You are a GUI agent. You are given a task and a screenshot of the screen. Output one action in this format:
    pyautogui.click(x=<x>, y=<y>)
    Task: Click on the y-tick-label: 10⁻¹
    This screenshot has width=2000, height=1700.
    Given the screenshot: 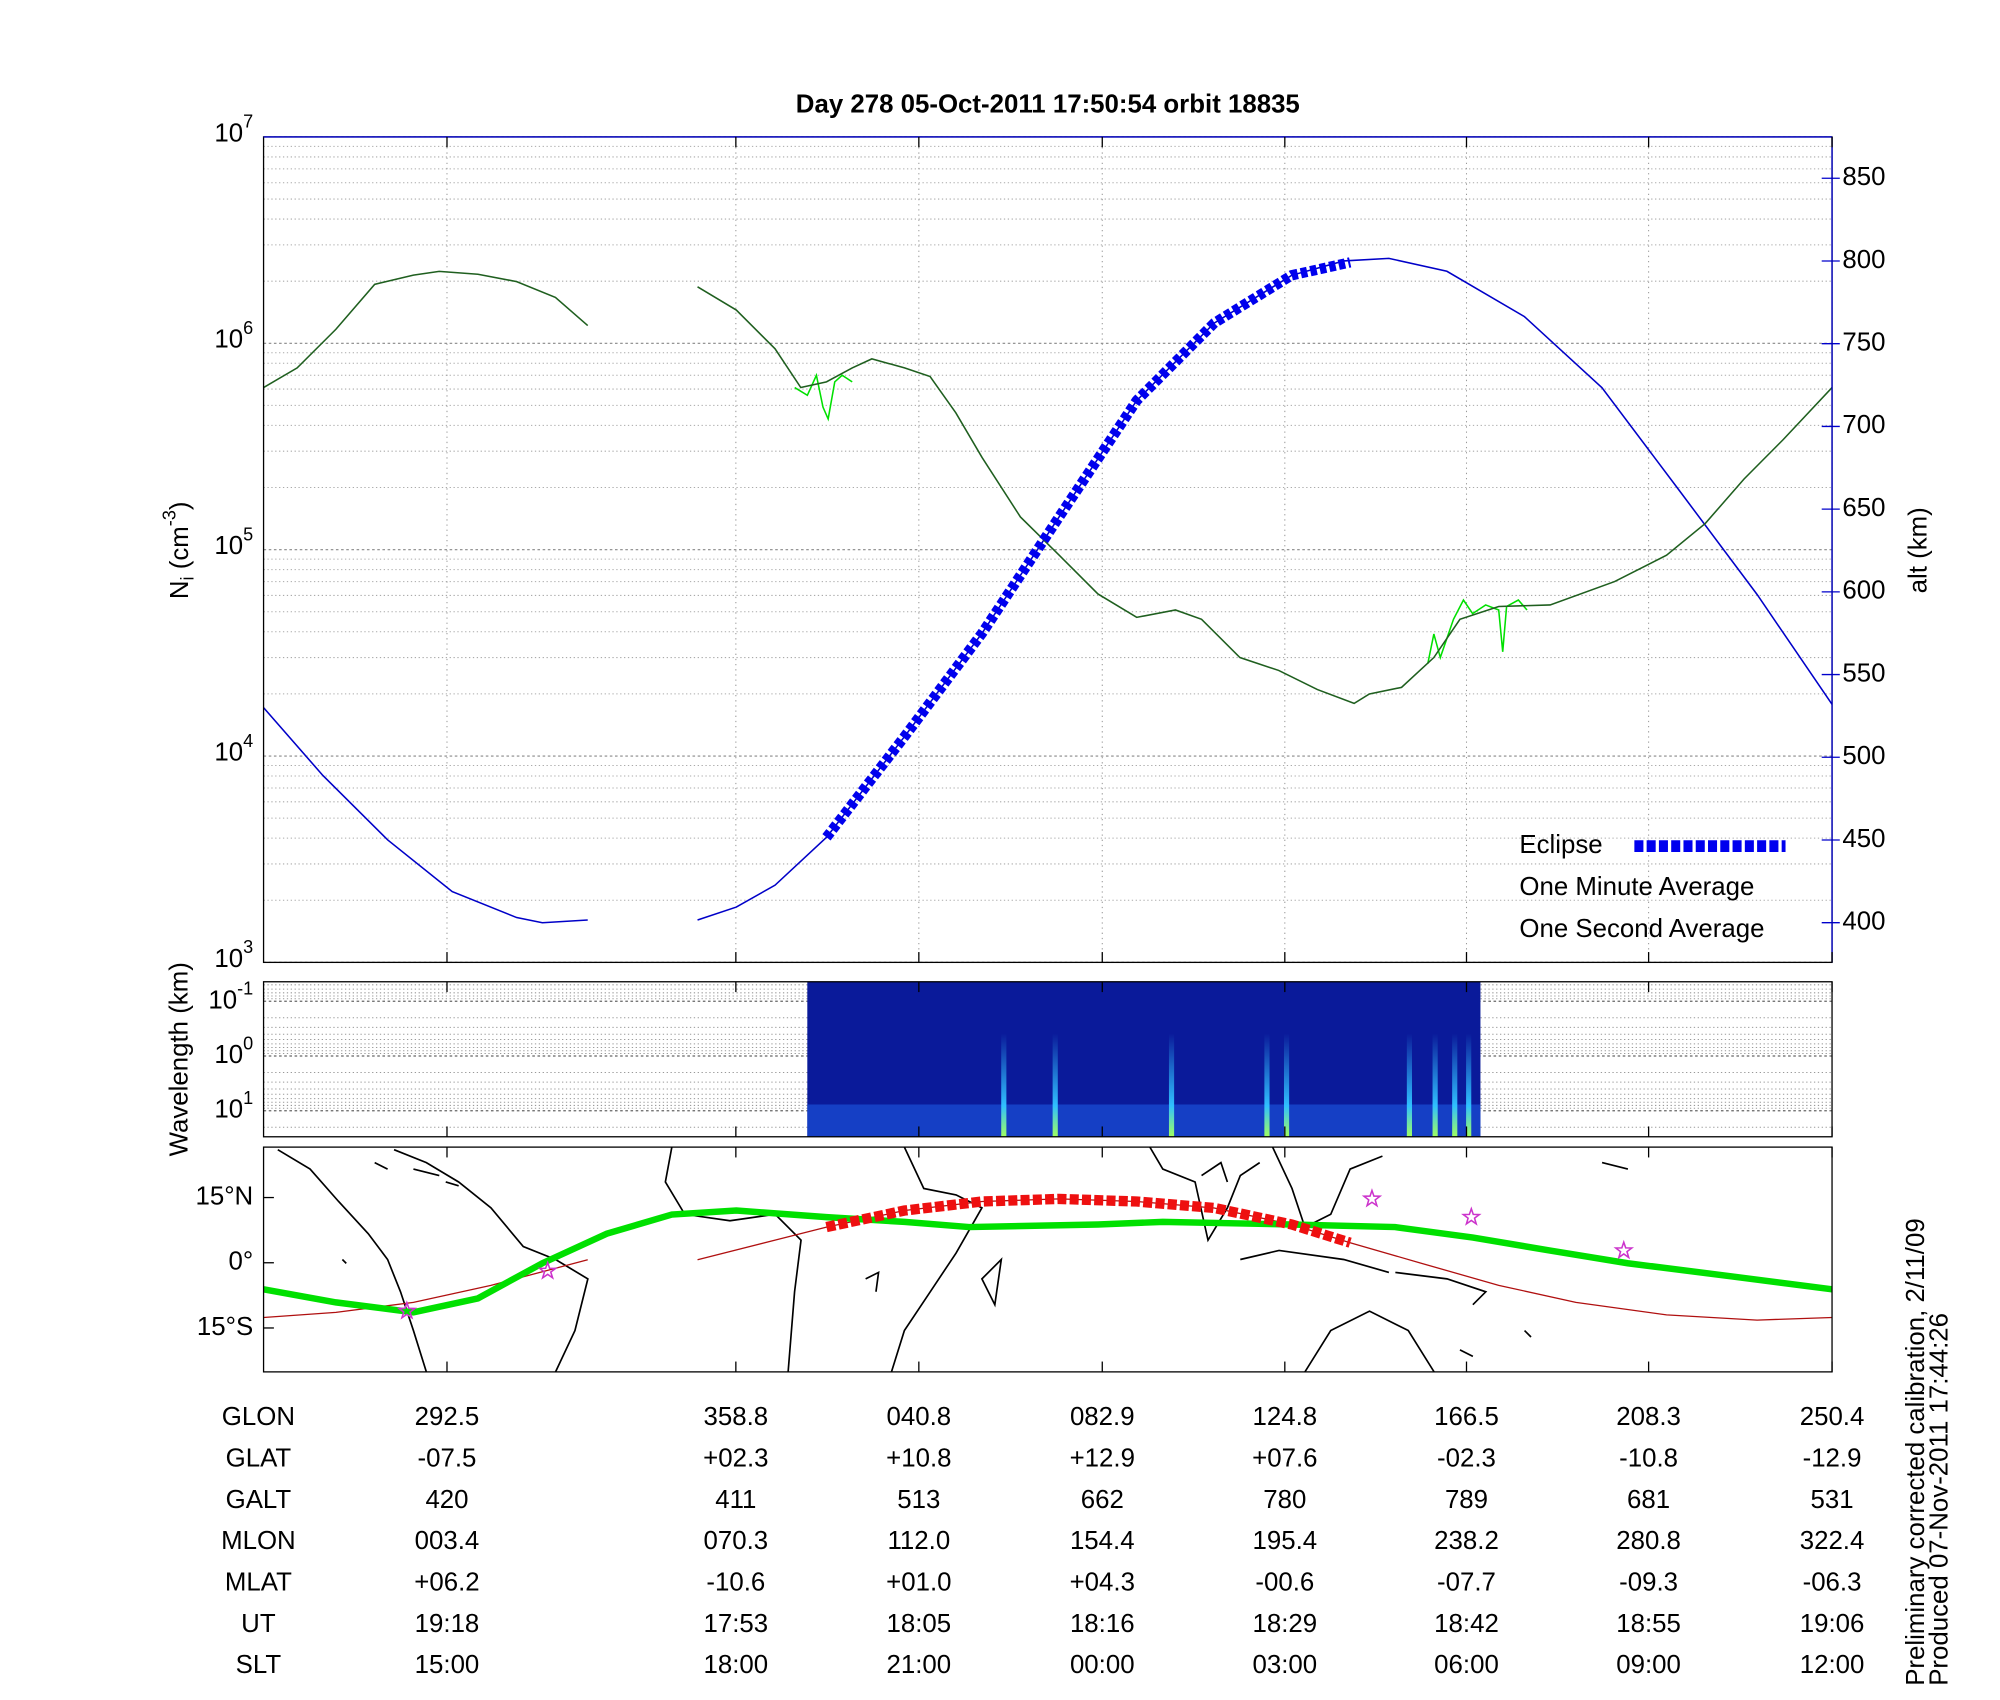 What is the action you would take?
    pyautogui.click(x=230, y=996)
    